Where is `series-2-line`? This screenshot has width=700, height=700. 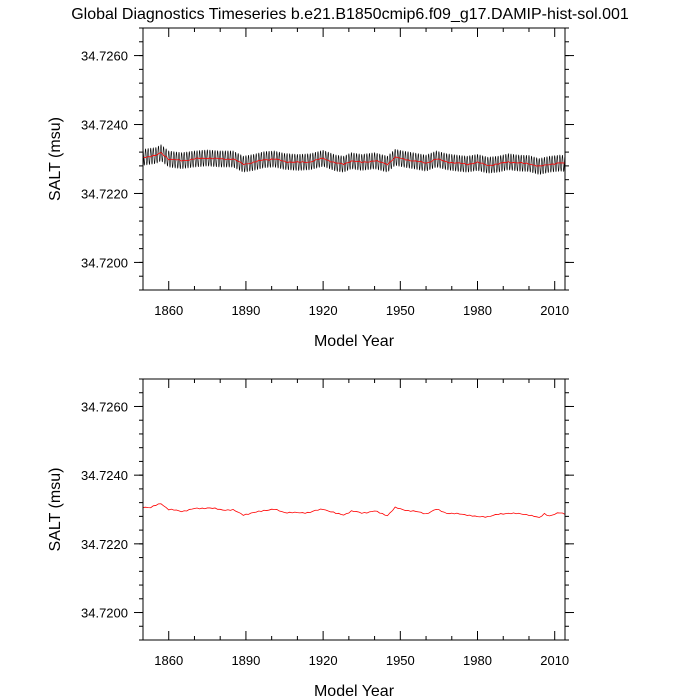
series-2-line is located at coordinates (354, 159).